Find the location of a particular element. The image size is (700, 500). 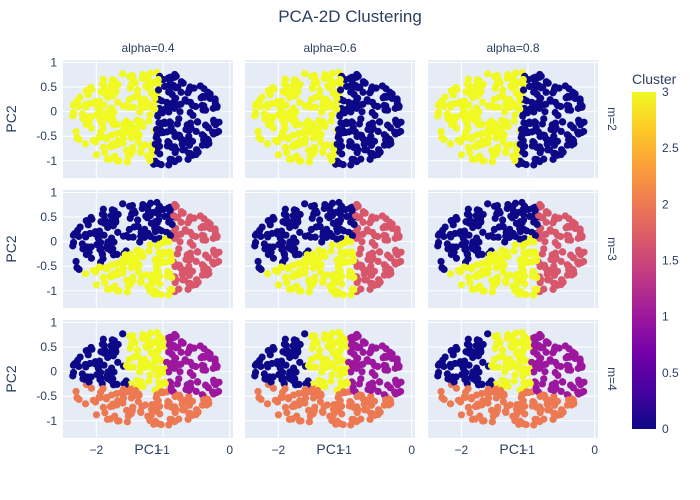

y-tick-label: 1 is located at coordinates (53, 192).